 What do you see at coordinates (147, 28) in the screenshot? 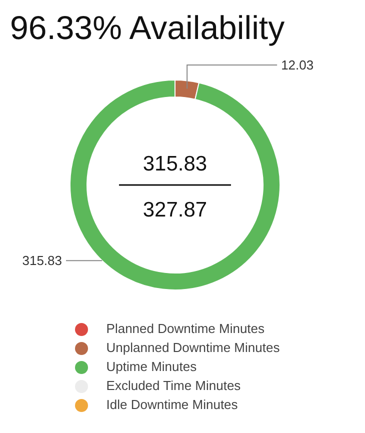
I see `chart-title: 96.33% Availability` at bounding box center [147, 28].